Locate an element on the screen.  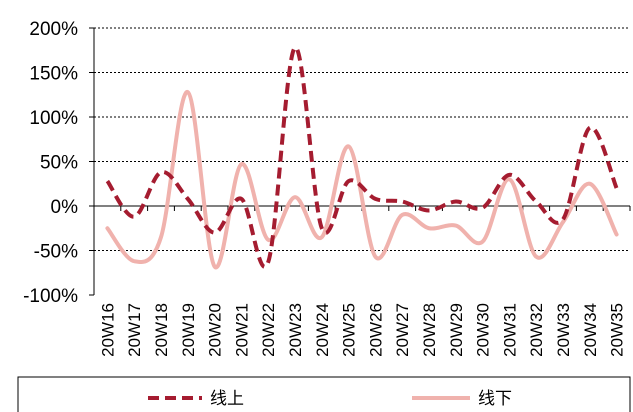
x-tick-label: 20W16 is located at coordinates (107, 330).